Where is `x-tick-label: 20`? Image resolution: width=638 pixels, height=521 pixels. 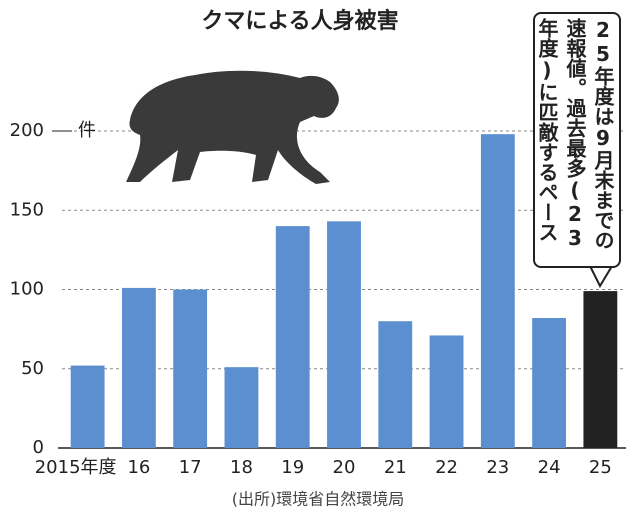
x-tick-label: 20 is located at coordinates (344, 467).